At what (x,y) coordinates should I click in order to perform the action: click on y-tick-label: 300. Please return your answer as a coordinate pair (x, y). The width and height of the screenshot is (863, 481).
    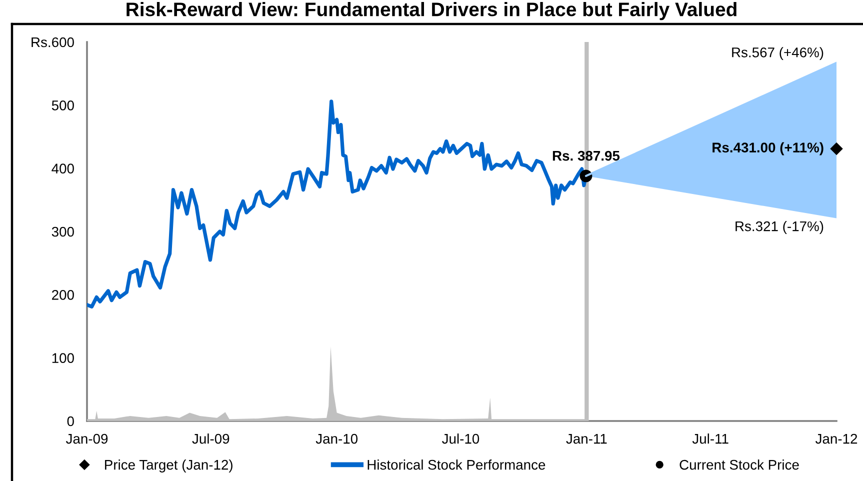
    Looking at the image, I should click on (63, 231).